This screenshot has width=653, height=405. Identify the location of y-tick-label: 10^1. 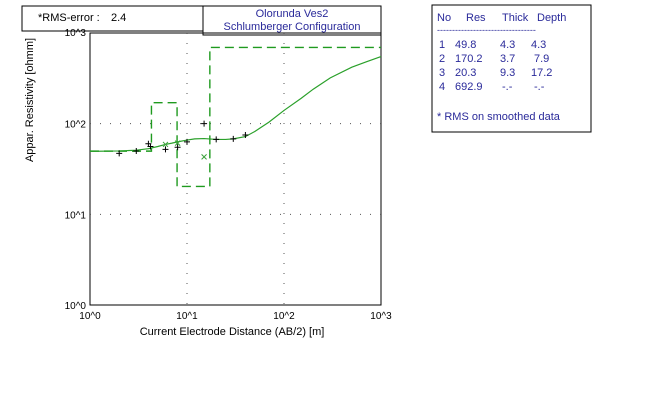
(76, 215).